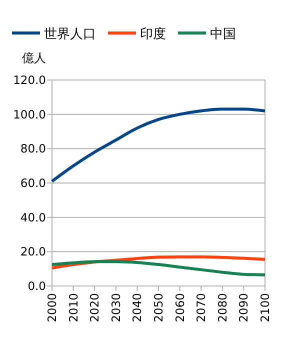 This screenshot has height=347, width=294. What do you see at coordinates (33, 251) in the screenshot?
I see `y-tick-label: 20.0` at bounding box center [33, 251].